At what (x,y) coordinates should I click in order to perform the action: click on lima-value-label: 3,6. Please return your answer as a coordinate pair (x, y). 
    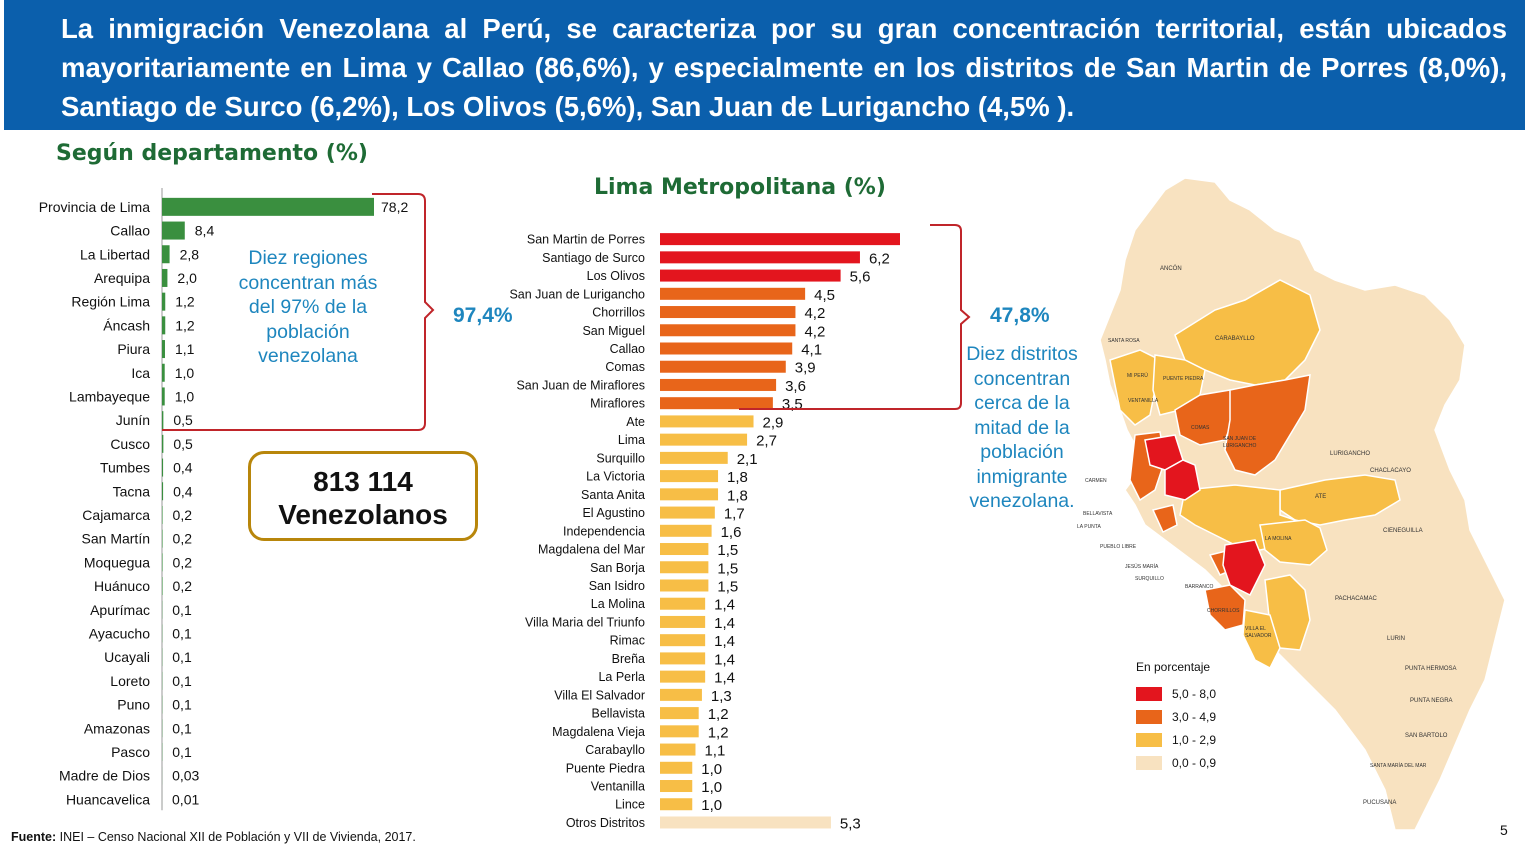
    Looking at the image, I should click on (795, 386).